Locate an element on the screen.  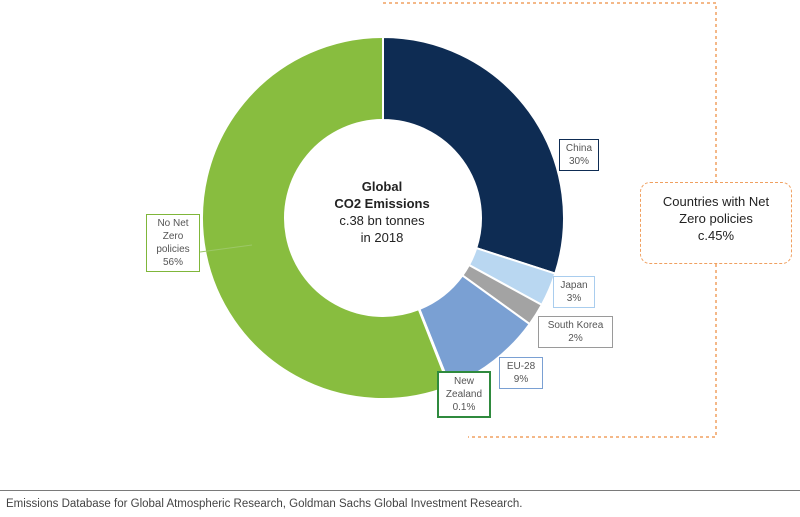
label-china: China 30% is located at coordinates (579, 155).